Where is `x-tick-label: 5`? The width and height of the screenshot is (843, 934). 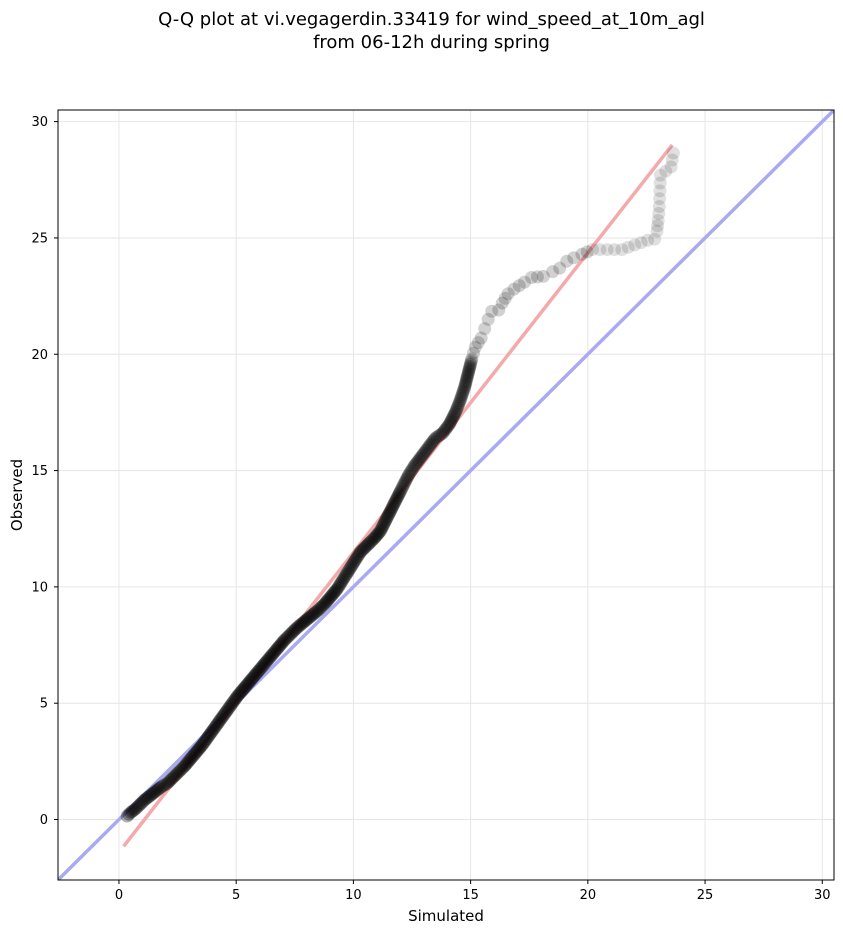
x-tick-label: 5 is located at coordinates (236, 895).